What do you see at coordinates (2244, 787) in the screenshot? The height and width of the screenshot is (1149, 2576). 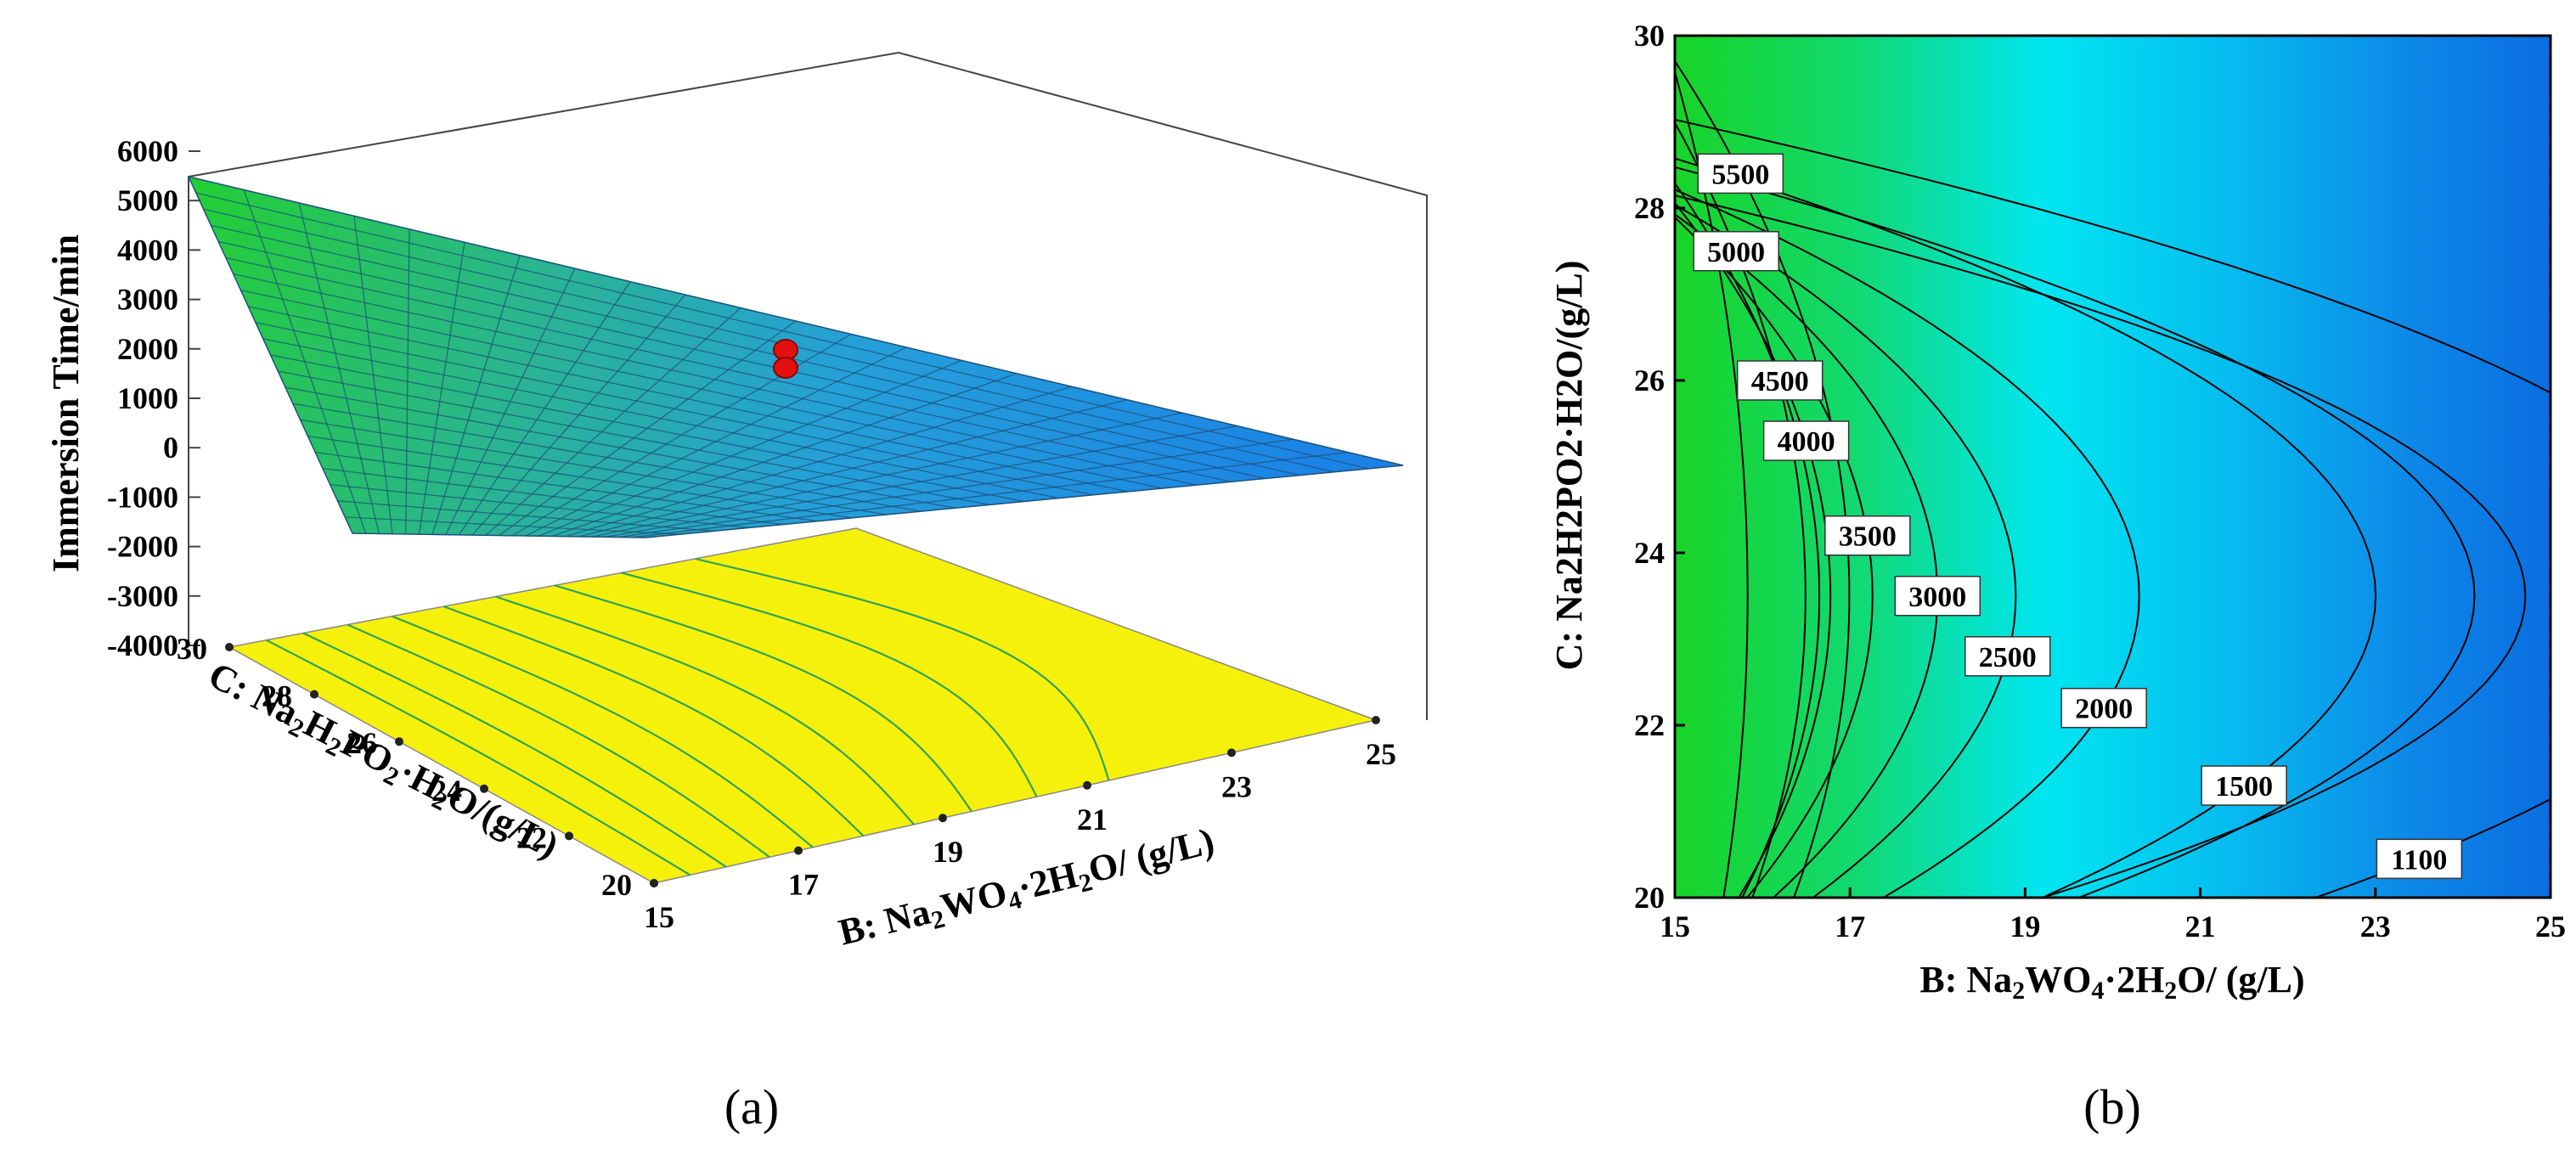 I see `contour-label: 1500` at bounding box center [2244, 787].